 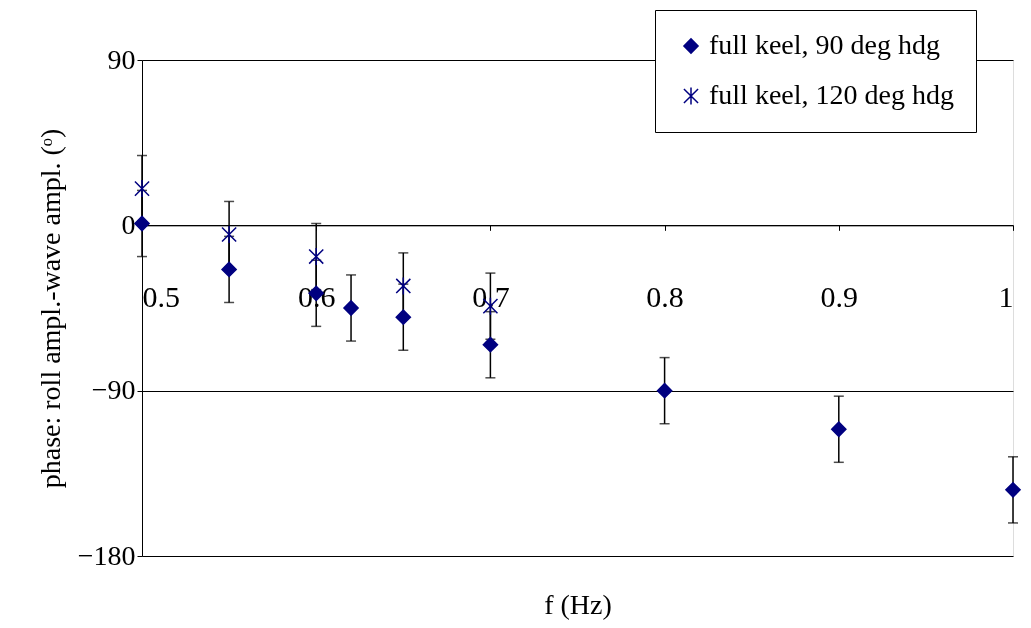 I want to click on x-tick-label: 0.5, so click(x=161, y=296).